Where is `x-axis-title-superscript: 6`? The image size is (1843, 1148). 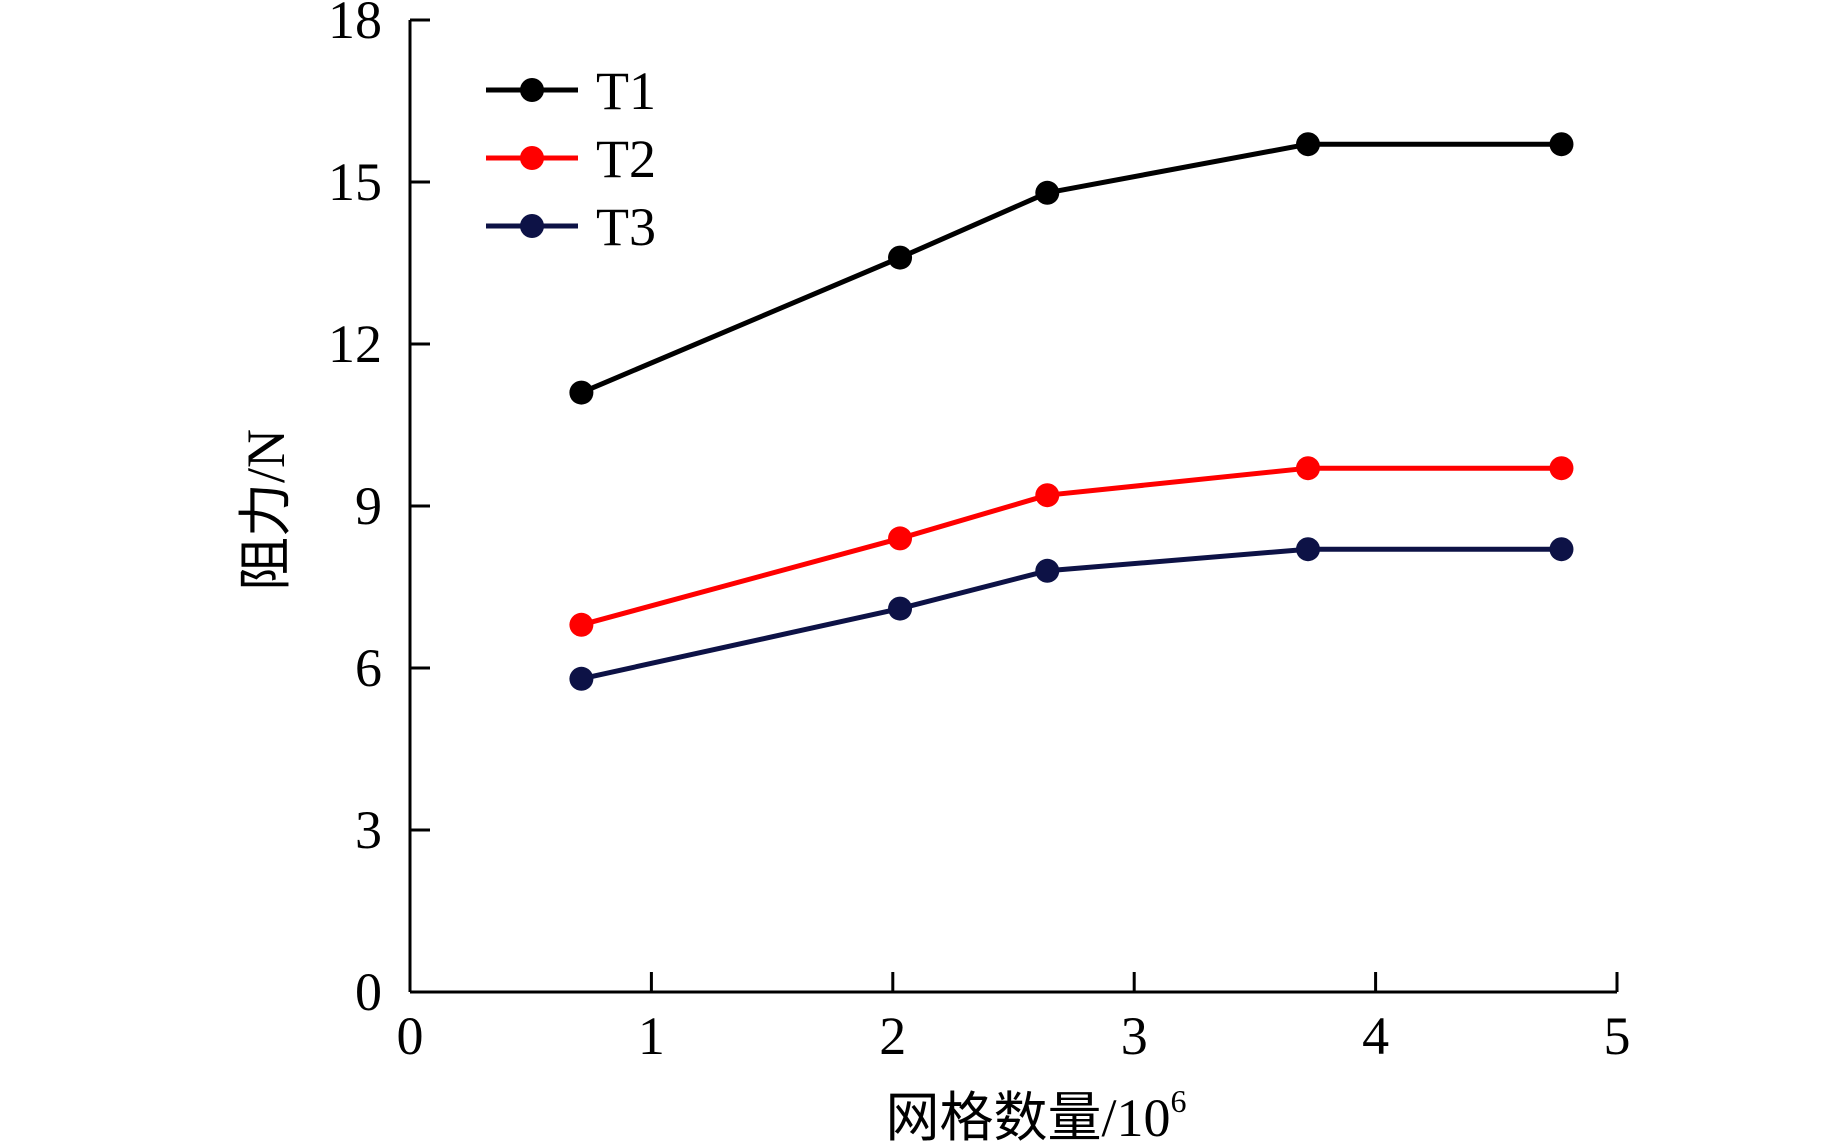
x-axis-title-superscript: 6 is located at coordinates (1179, 1101).